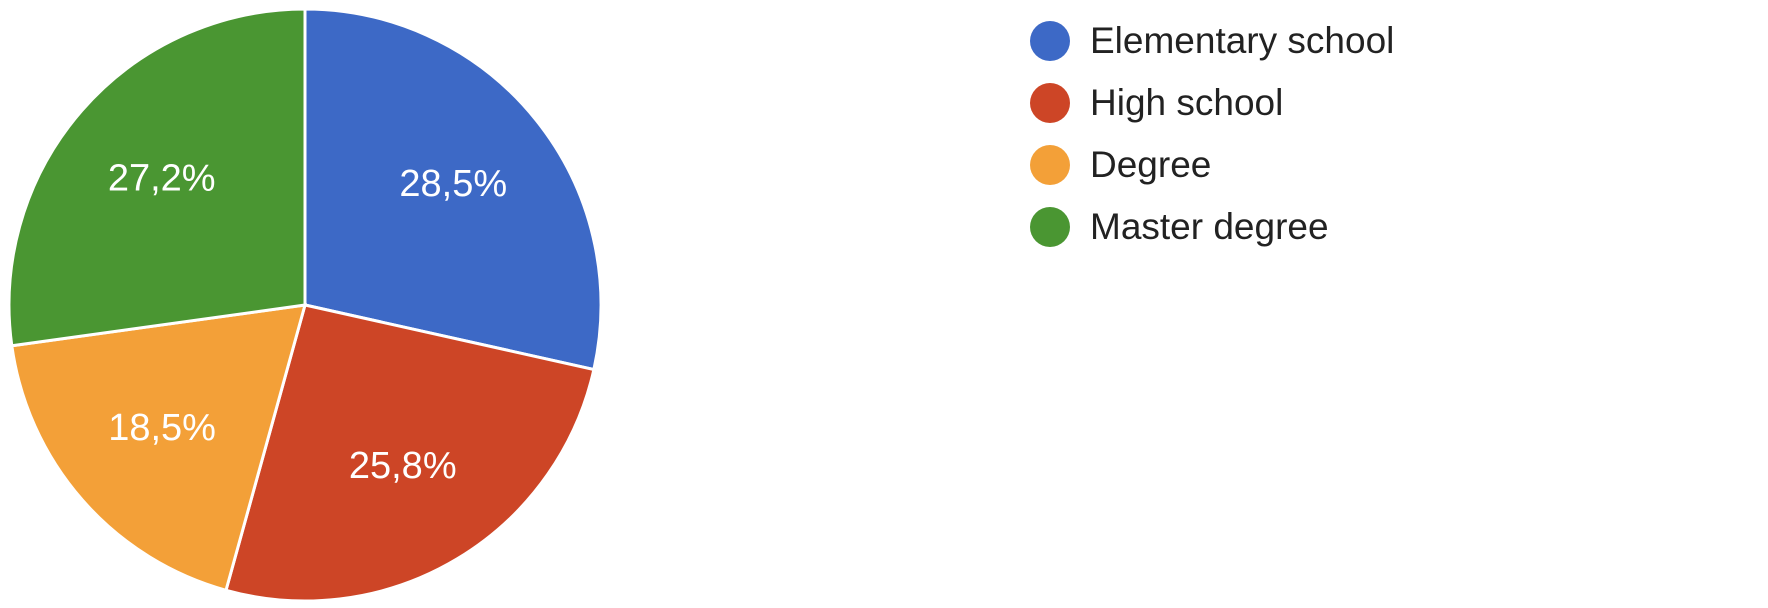 This screenshot has height=608, width=1768. Describe the element at coordinates (162, 178) in the screenshot. I see `pie-label-master-degree: 27,2%` at that location.